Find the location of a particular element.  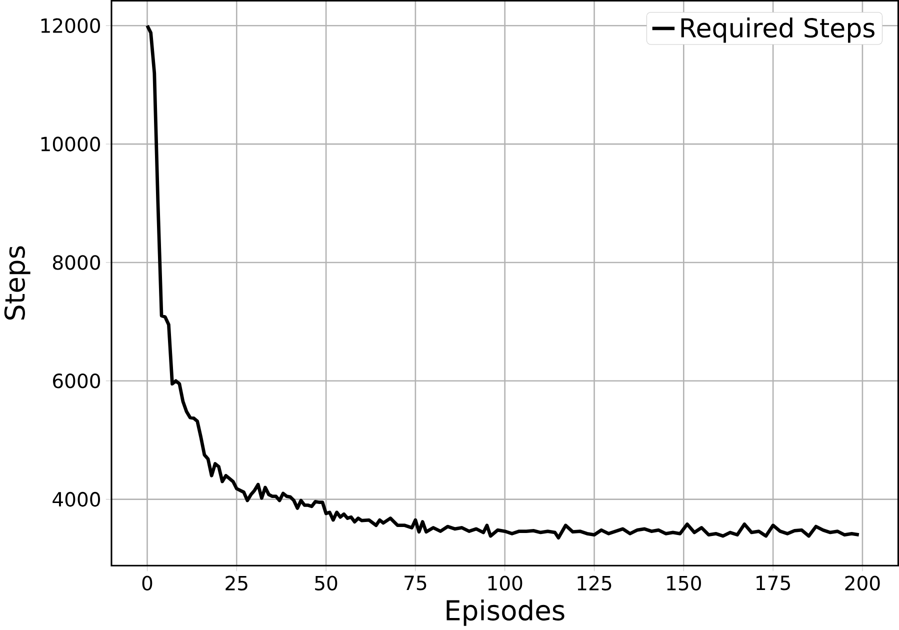

y-axis-title: Steps is located at coordinates (17, 283).